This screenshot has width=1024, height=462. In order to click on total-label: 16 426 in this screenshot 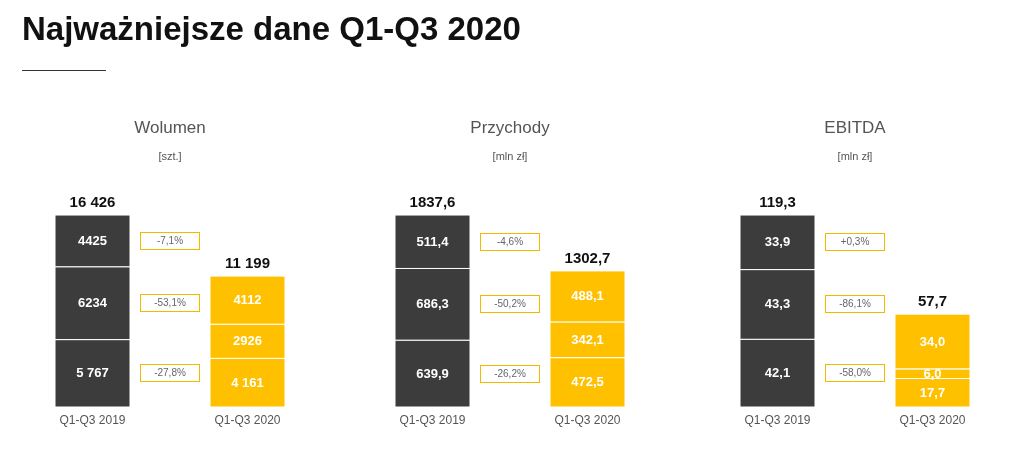, I will do `click(92, 202)`.